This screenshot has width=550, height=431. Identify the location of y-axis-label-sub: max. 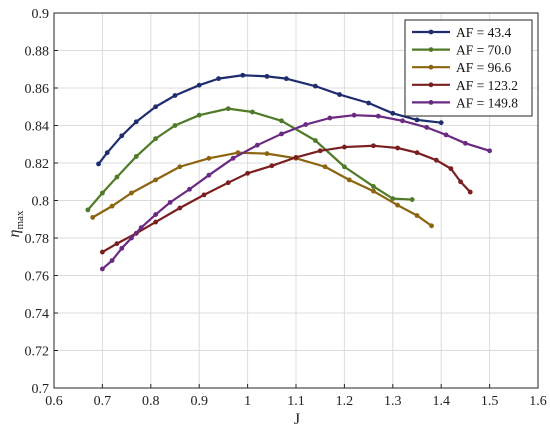
(20, 219).